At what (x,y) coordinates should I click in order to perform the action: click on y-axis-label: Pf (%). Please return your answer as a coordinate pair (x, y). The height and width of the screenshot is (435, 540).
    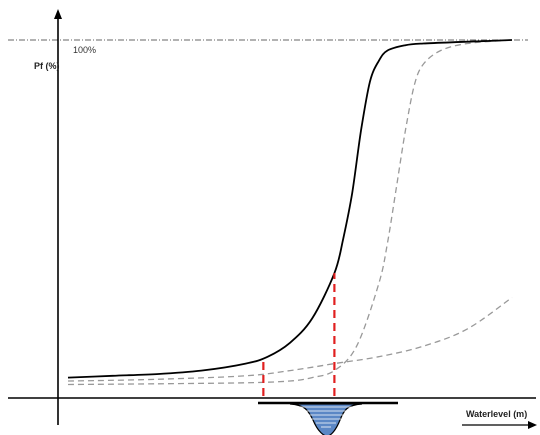
    Looking at the image, I should click on (47, 66).